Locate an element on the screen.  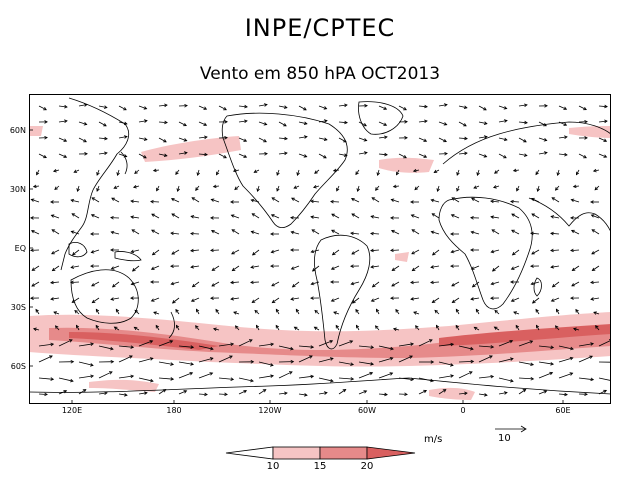
lat-label-60n: 60N is located at coordinates (17, 130).